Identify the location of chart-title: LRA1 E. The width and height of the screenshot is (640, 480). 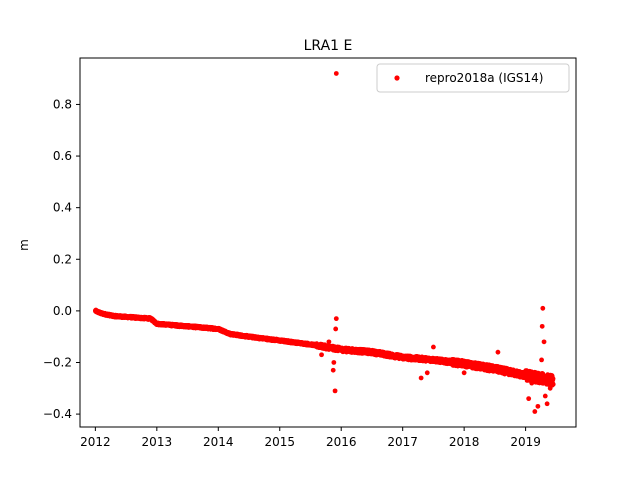
(328, 46).